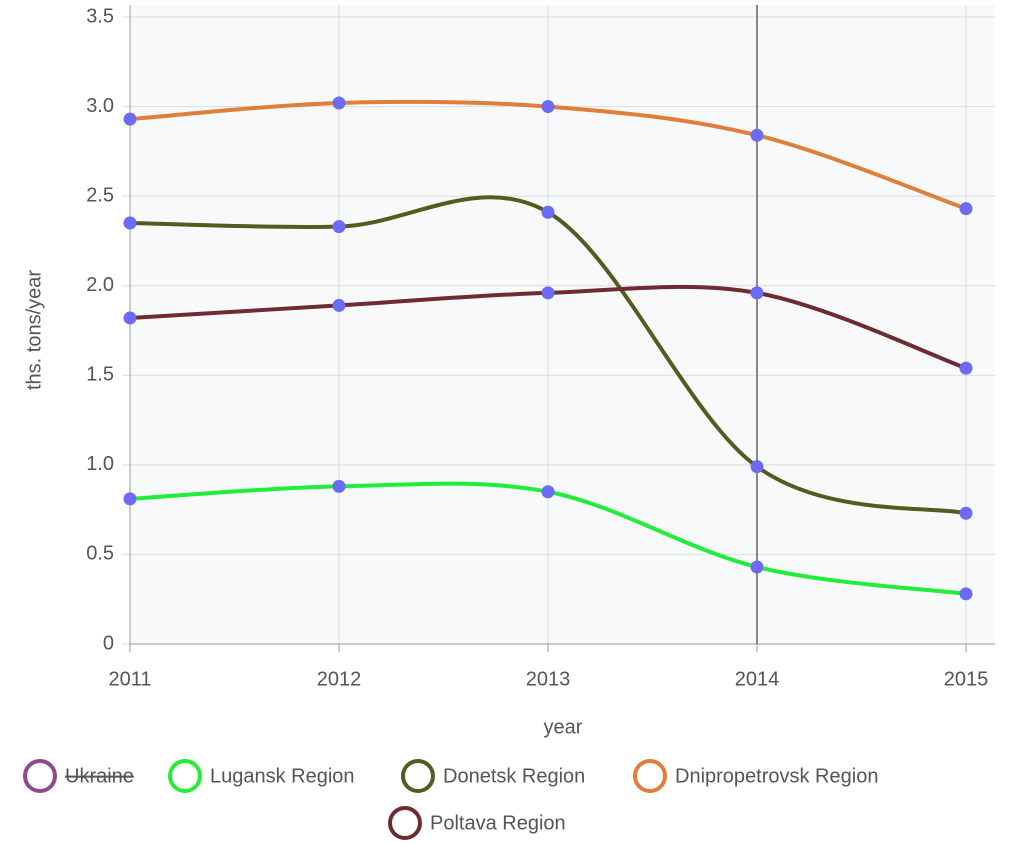 The image size is (1018, 843). Describe the element at coordinates (498, 823) in the screenshot. I see `legend-label: Poltava Region` at that location.